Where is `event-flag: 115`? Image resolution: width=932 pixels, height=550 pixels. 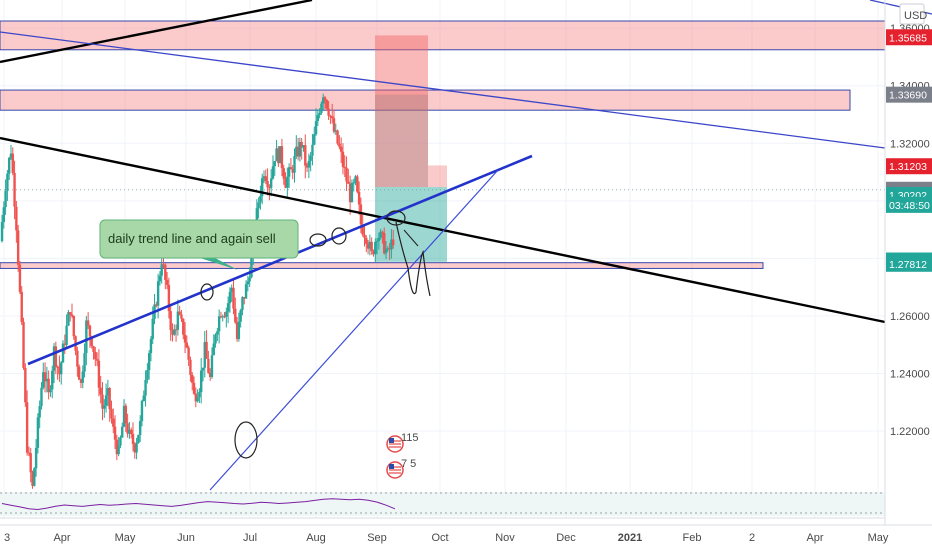 event-flag: 115 is located at coordinates (402, 442).